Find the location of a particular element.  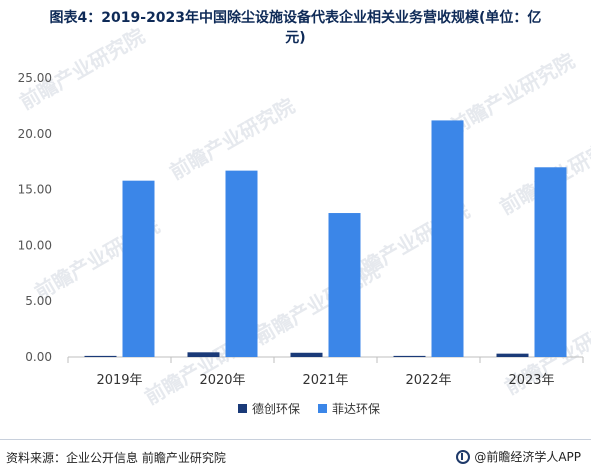

y-tick-label: 25.00 is located at coordinates (35, 78).